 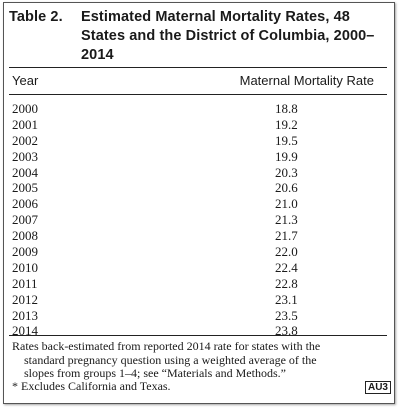 I want to click on rate-cell: 23.5, so click(x=286, y=315).